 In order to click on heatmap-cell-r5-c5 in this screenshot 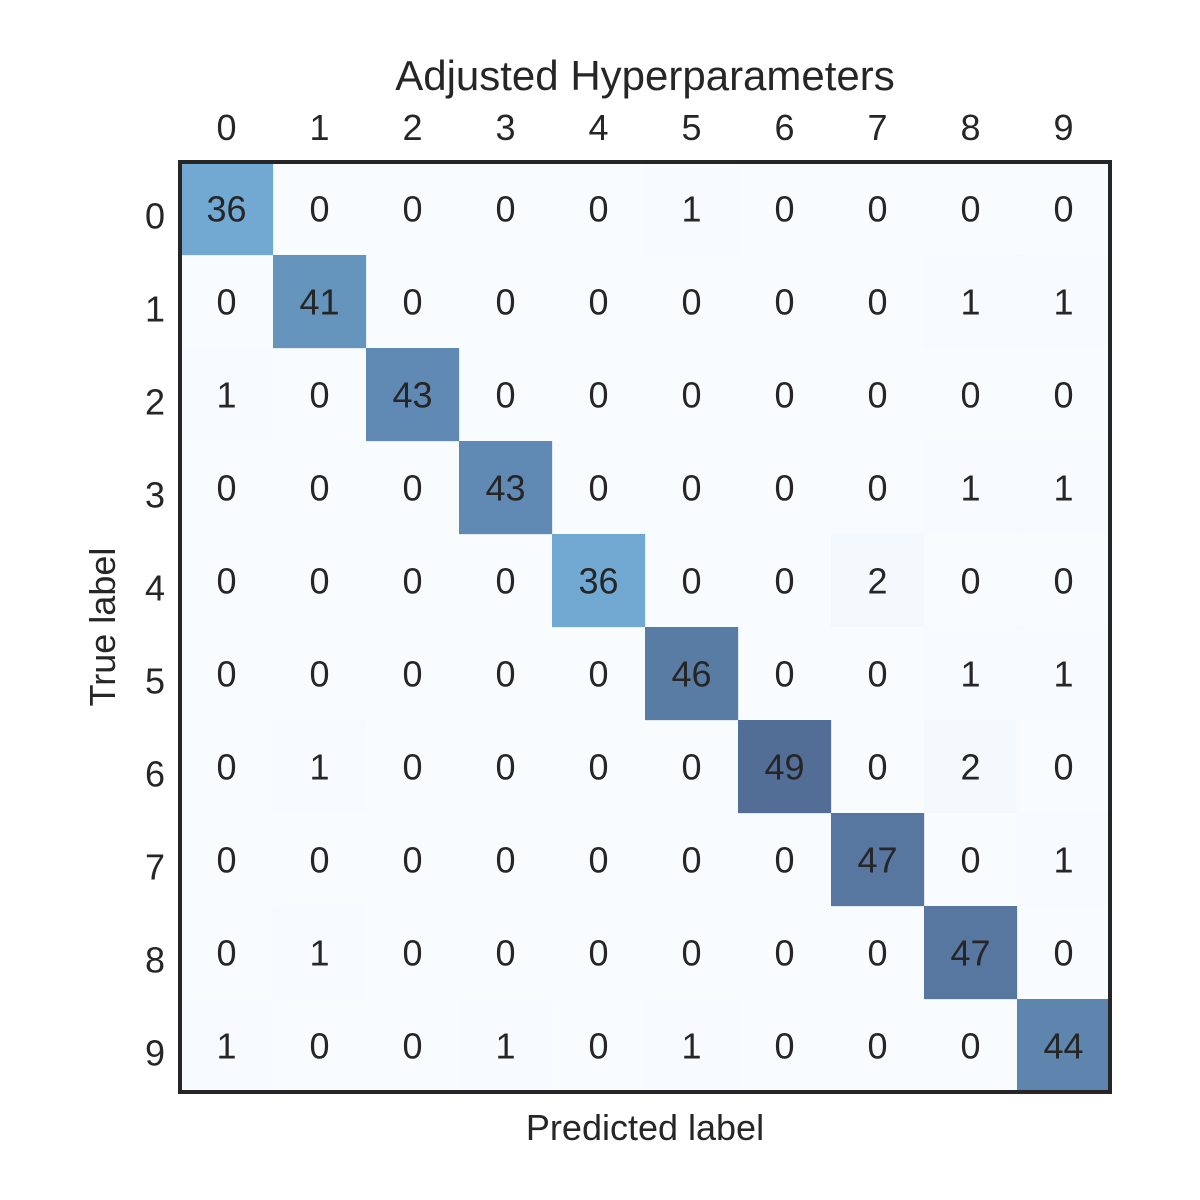, I will do `click(692, 674)`.